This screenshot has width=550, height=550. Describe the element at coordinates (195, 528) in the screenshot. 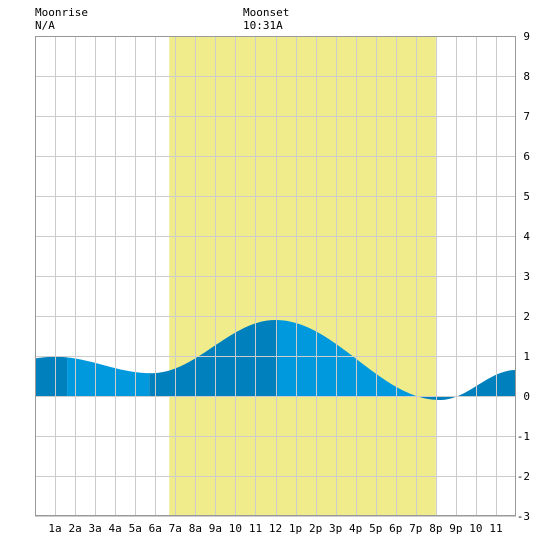

I see `x-tick-label: 8a` at that location.